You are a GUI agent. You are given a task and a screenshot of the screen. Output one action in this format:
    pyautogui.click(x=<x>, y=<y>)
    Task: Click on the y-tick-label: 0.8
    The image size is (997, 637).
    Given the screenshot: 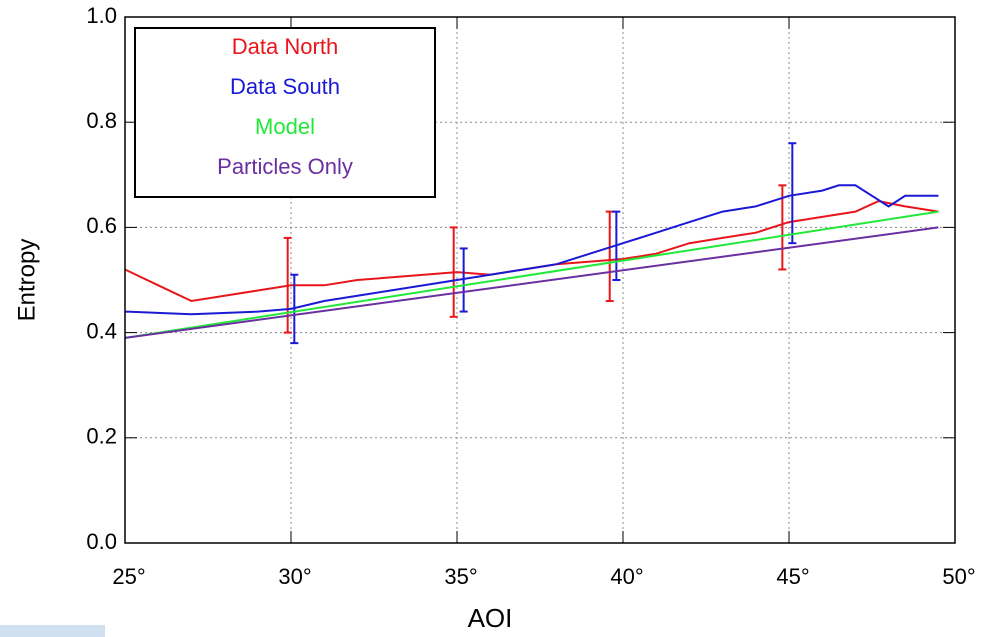 What is the action you would take?
    pyautogui.click(x=101, y=120)
    